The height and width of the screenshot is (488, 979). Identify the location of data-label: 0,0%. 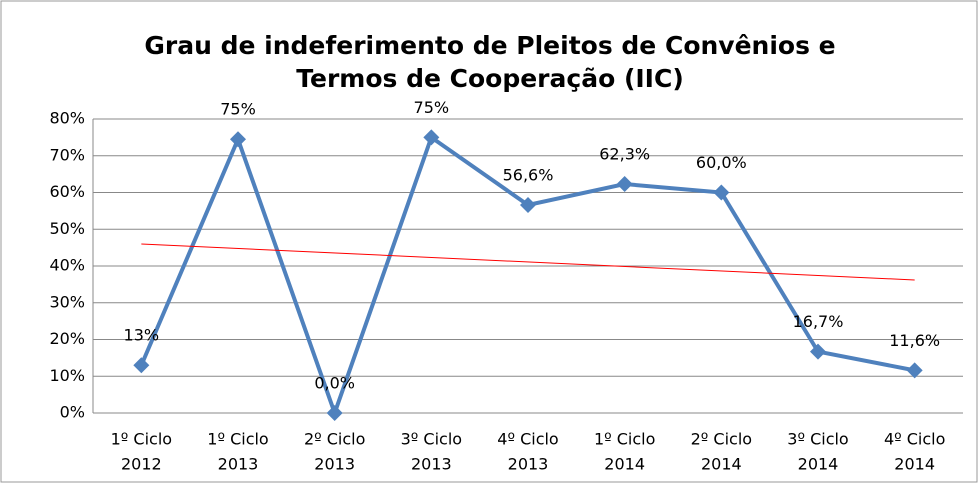
(334, 383).